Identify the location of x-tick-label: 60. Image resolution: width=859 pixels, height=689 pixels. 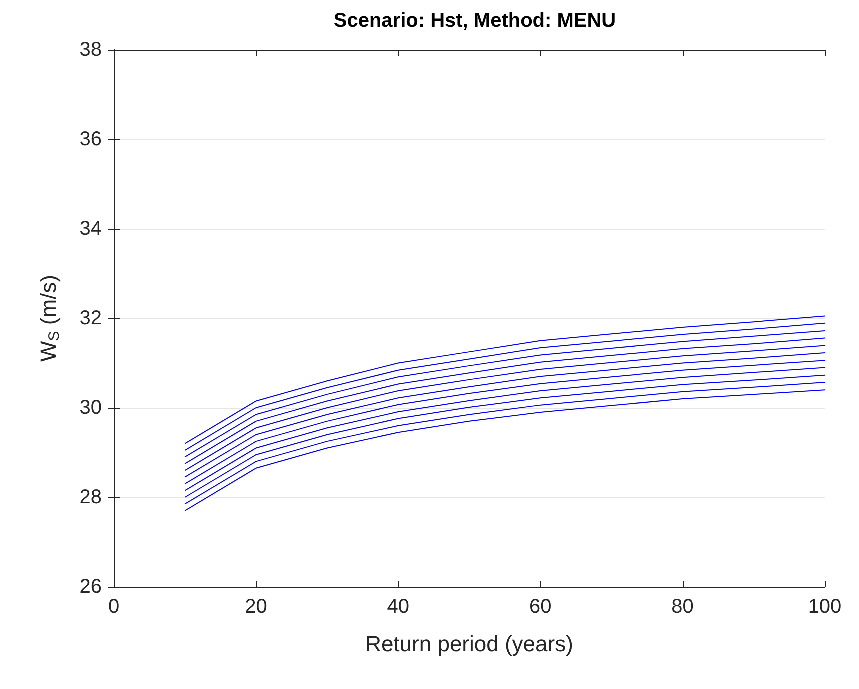
(540, 607).